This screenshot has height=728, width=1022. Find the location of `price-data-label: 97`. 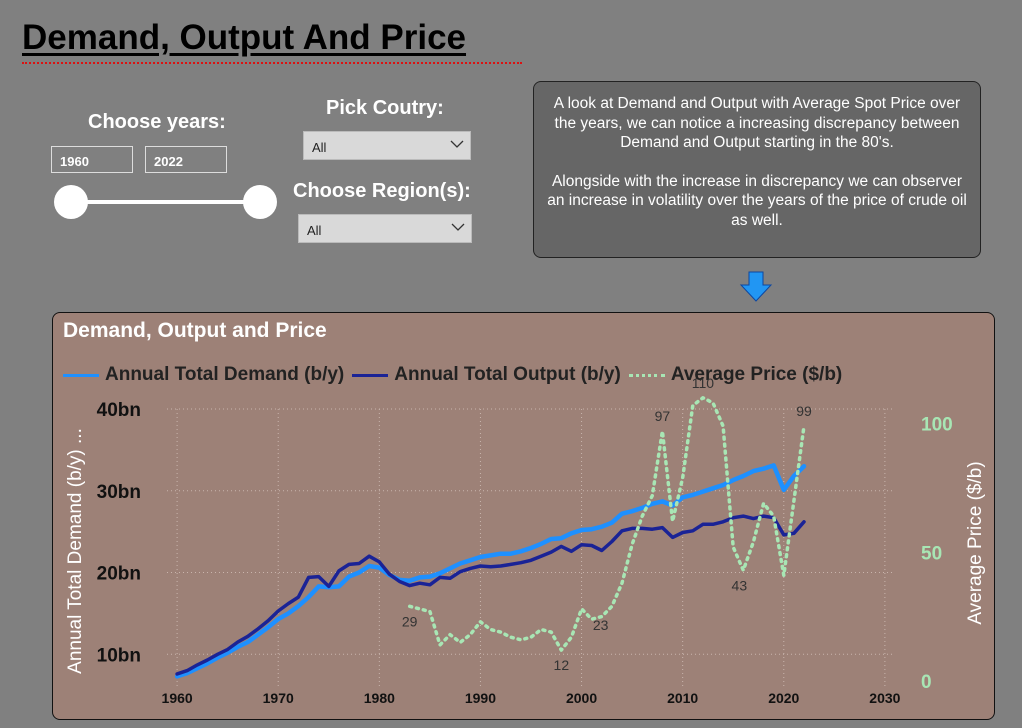

price-data-label: 97 is located at coordinates (663, 416).